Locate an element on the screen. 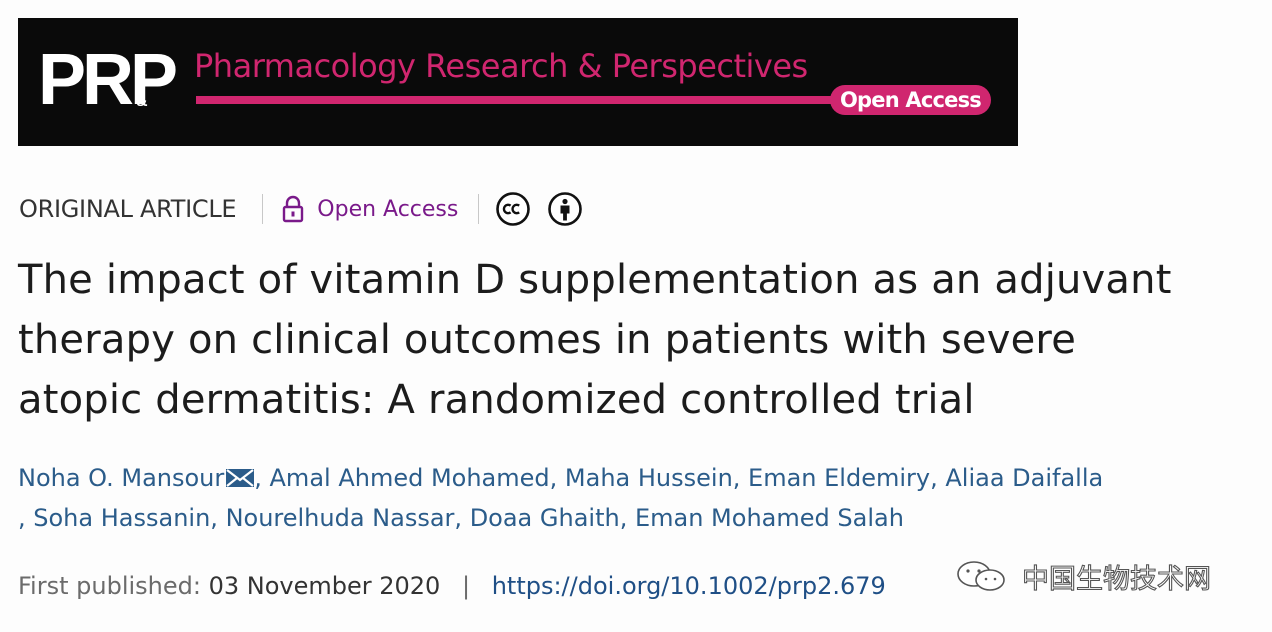 The width and height of the screenshot is (1272, 632). journal-logo-ampersand: & is located at coordinates (142, 101).